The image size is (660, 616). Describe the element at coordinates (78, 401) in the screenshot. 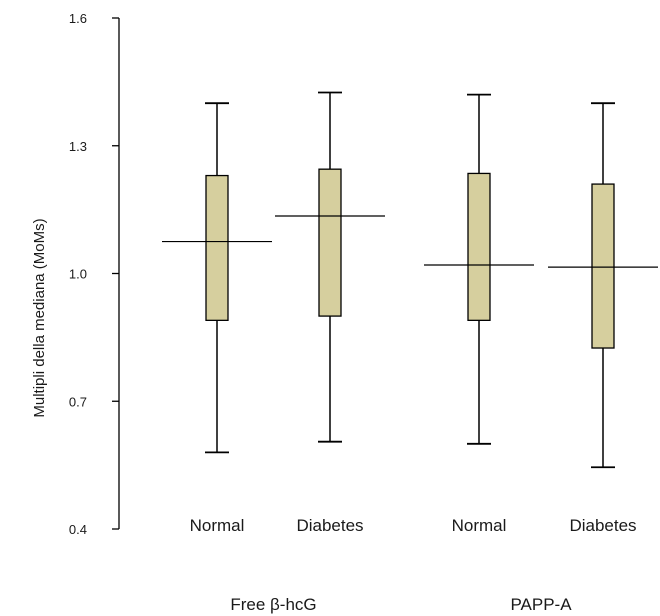

I see `y-tick-label: 0.7` at that location.